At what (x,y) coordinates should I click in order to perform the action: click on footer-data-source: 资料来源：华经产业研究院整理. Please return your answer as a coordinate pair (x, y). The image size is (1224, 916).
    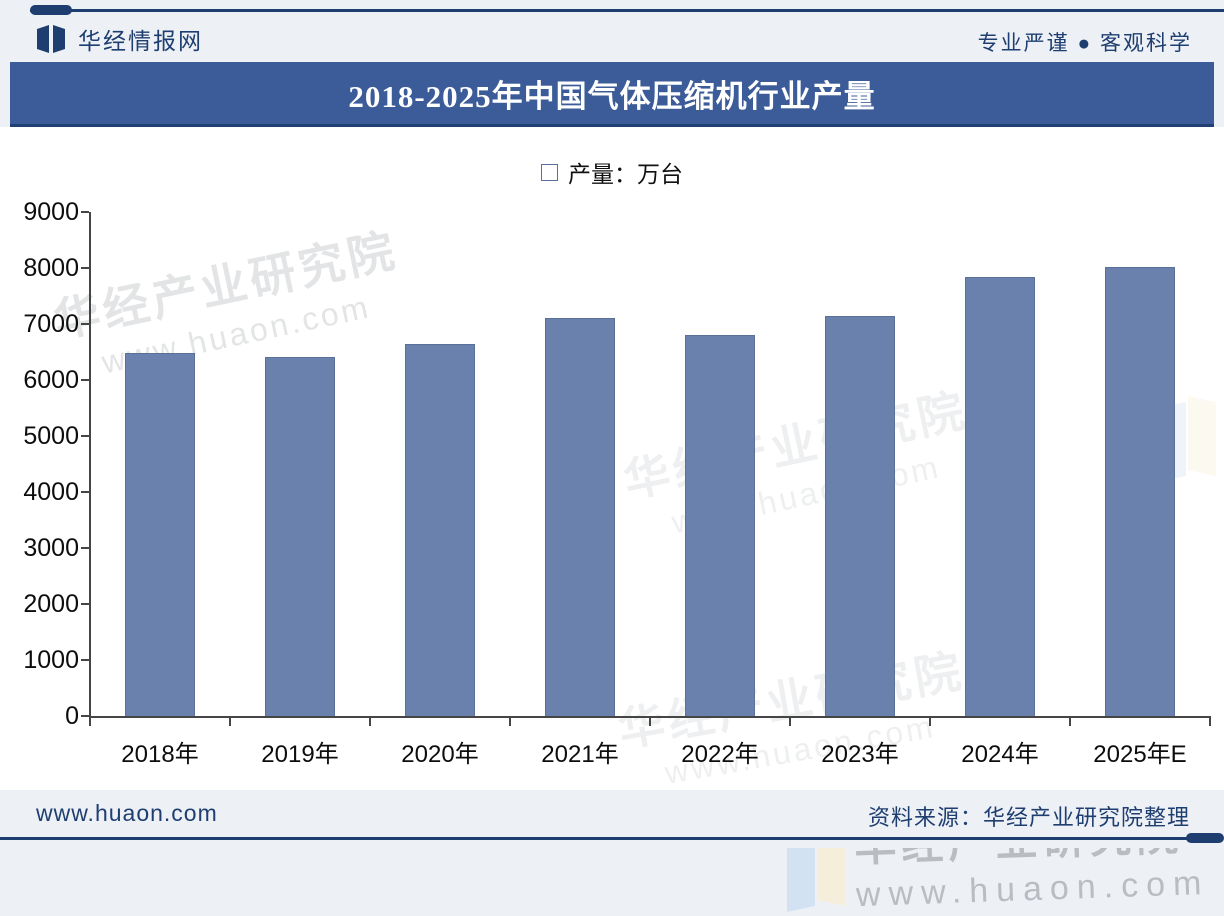
    Looking at the image, I should click on (1028, 817).